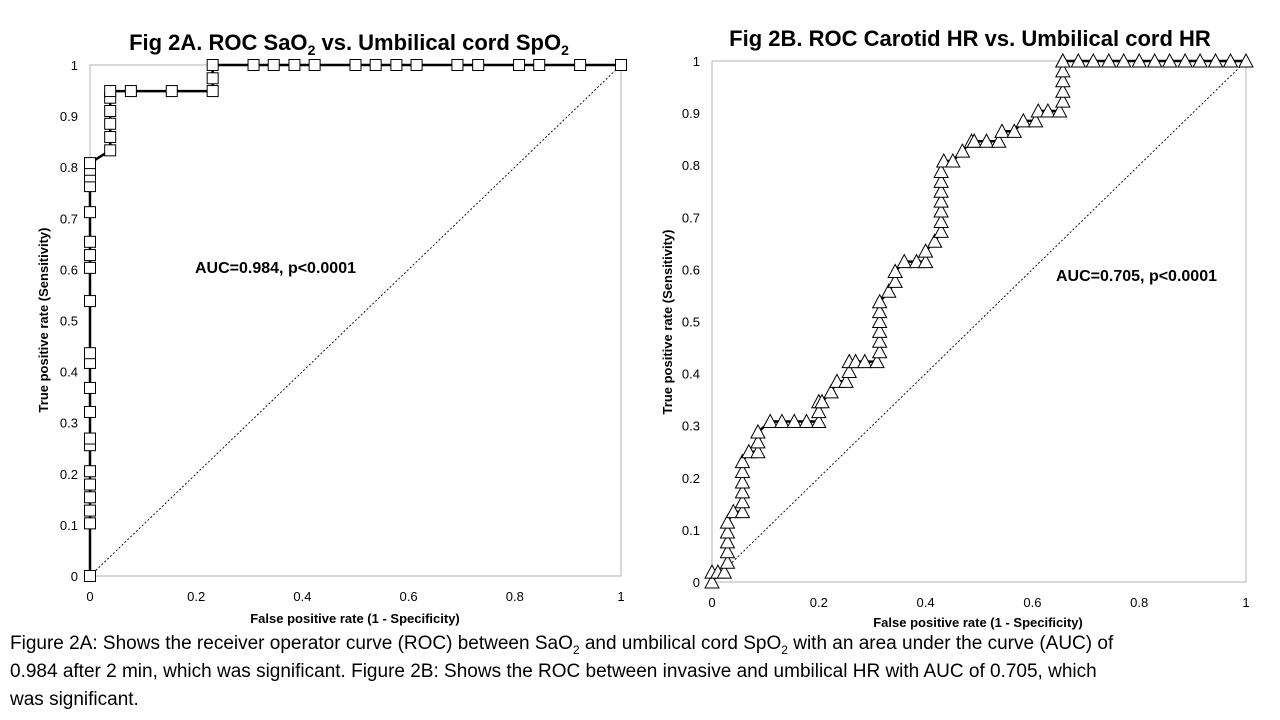 This screenshot has width=1280, height=720. I want to click on chart-2b-y-ticks: 0 0.1 0.2 0.3 0.4 0.5 0.6 0.7 0.8 0.9 1, so click(691, 322).